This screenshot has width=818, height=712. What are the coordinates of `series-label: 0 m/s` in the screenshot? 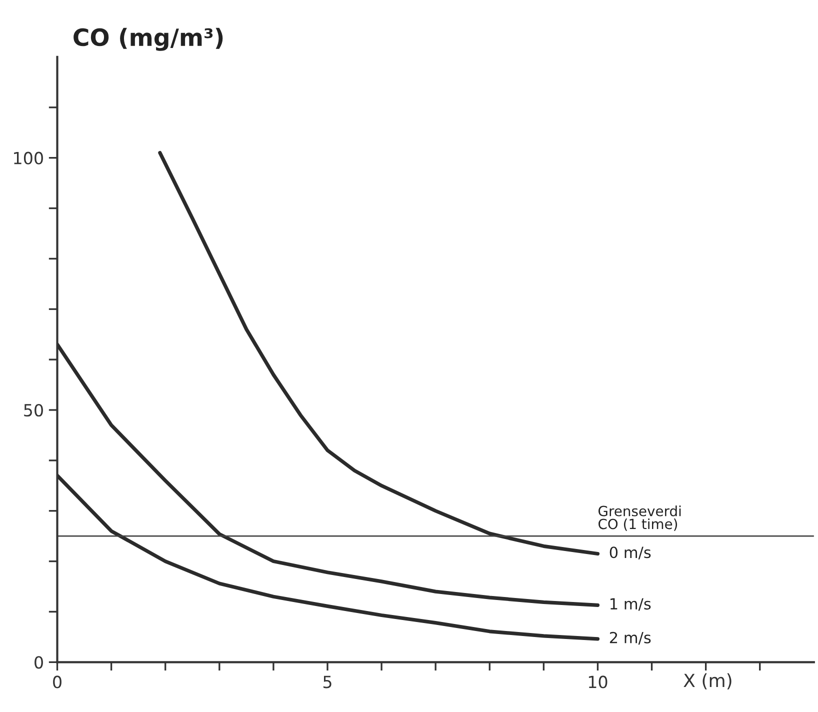 It's located at (630, 553).